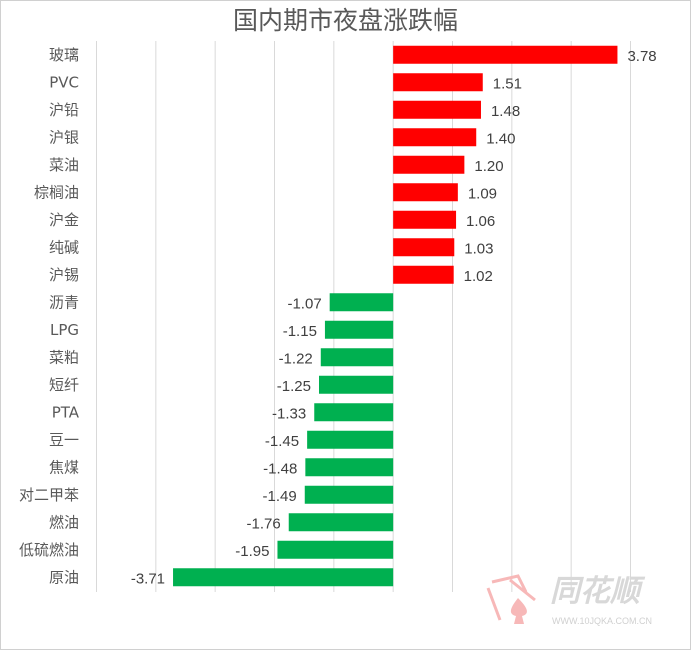 This screenshot has width=691, height=650. What do you see at coordinates (478, 276) in the screenshot?
I see `data-label: 1.02` at bounding box center [478, 276].